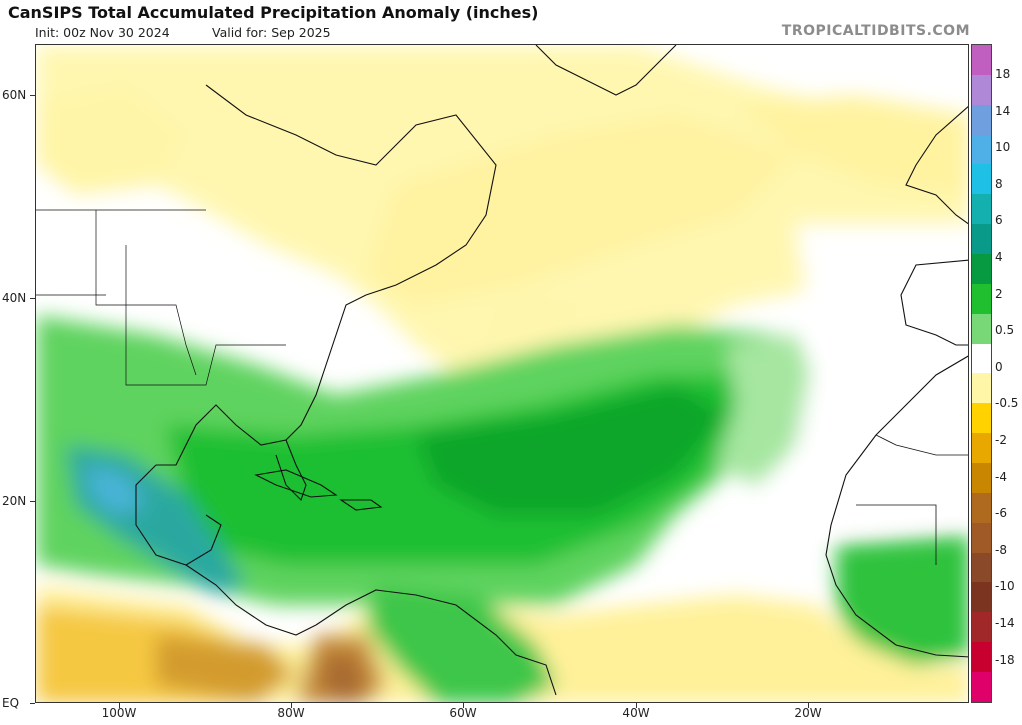 The height and width of the screenshot is (725, 1022). I want to click on colorbar-label: -2, so click(1001, 440).